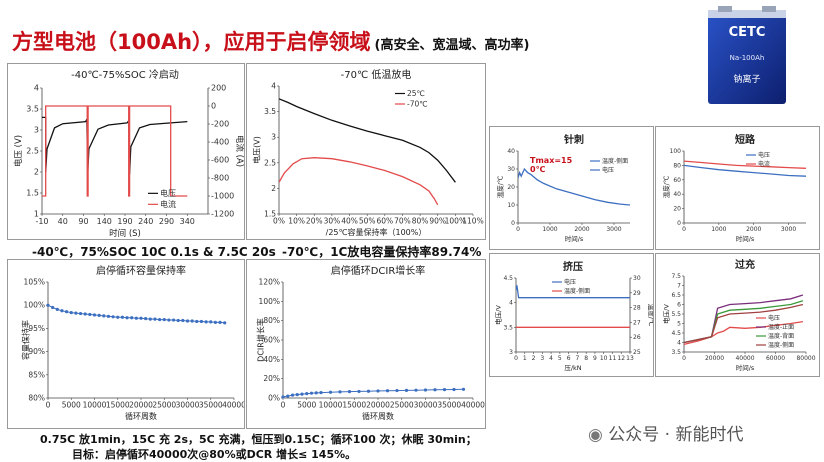 The width and height of the screenshot is (824, 462). I want to click on product-name: 钠离子, so click(746, 79).